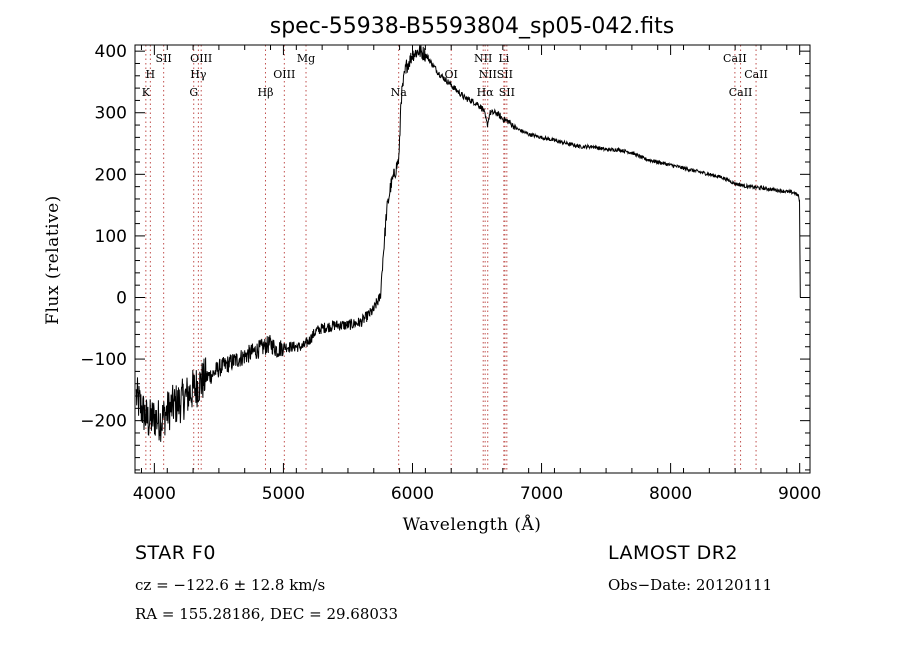  I want to click on spectral-line-label: Hα, so click(486, 92).